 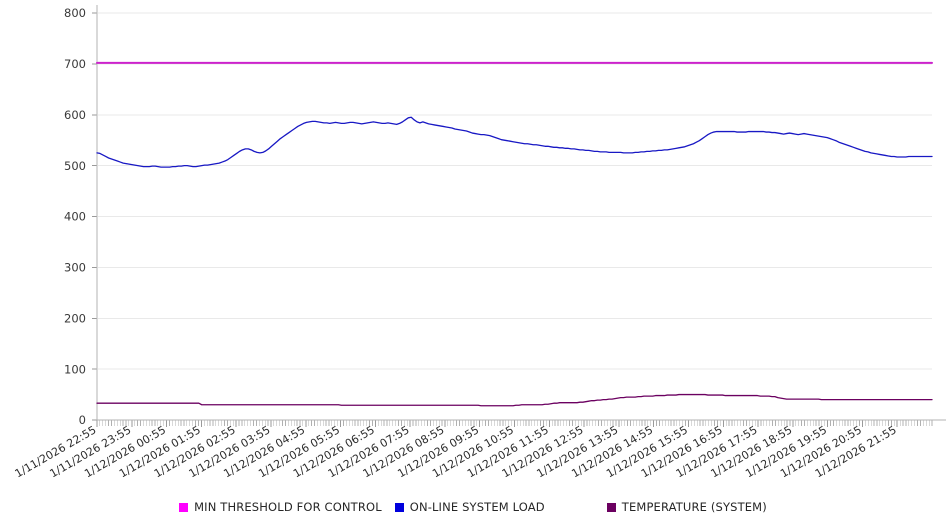 I want to click on legend-swatch-on-line-system-load-icon, so click(x=399, y=507).